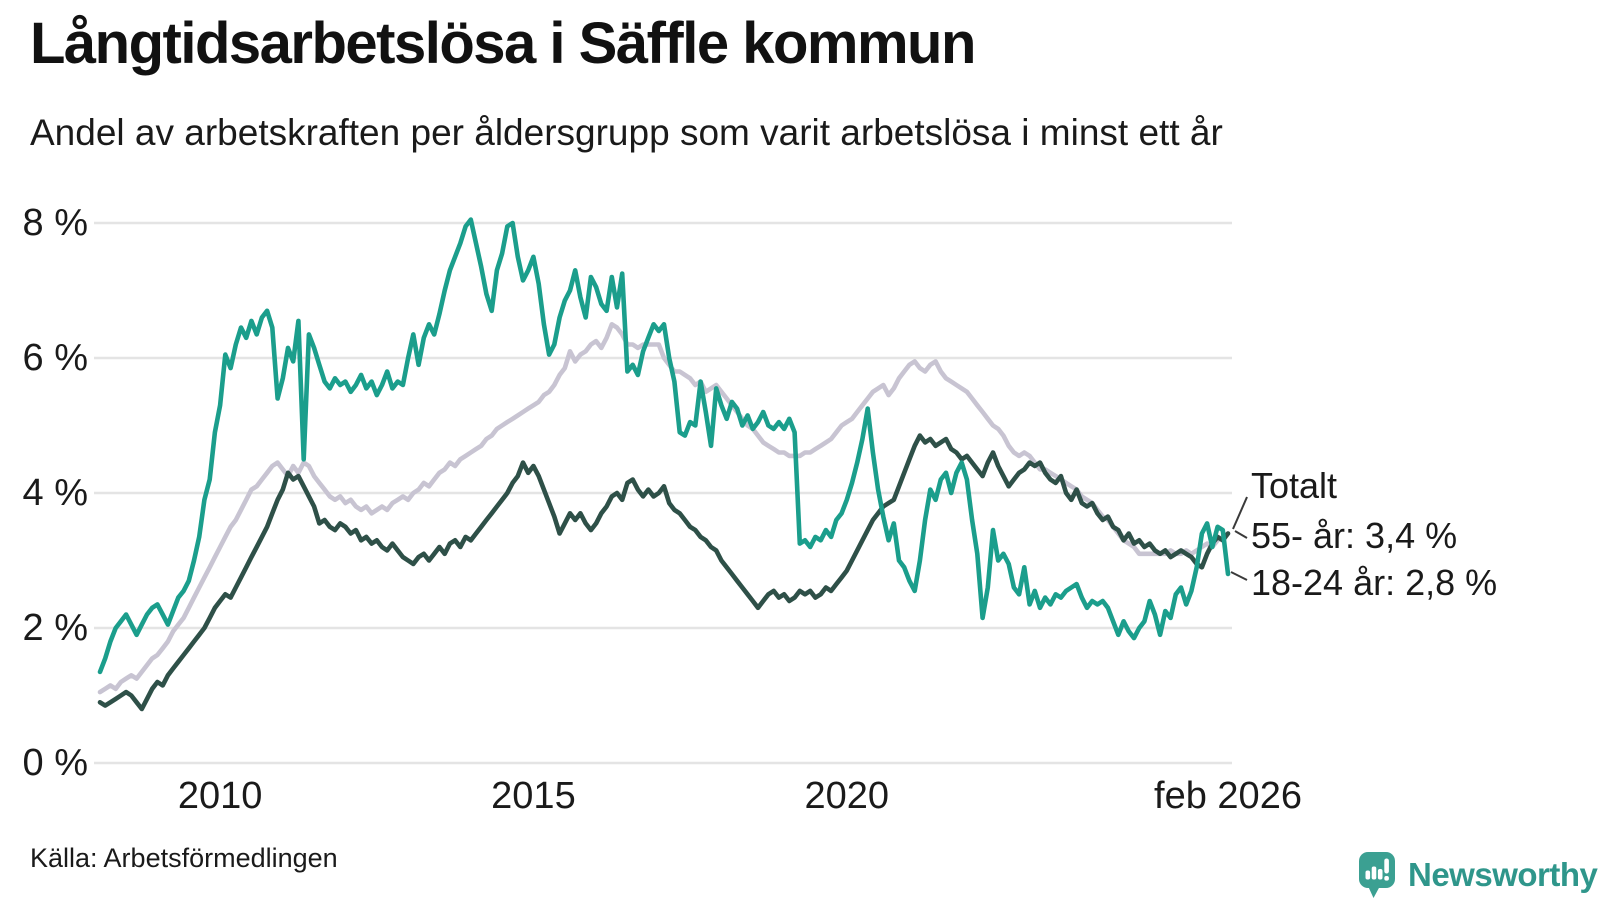 The image size is (1600, 900). What do you see at coordinates (1241, 534) in the screenshot?
I see `label-connector-55-ar` at bounding box center [1241, 534].